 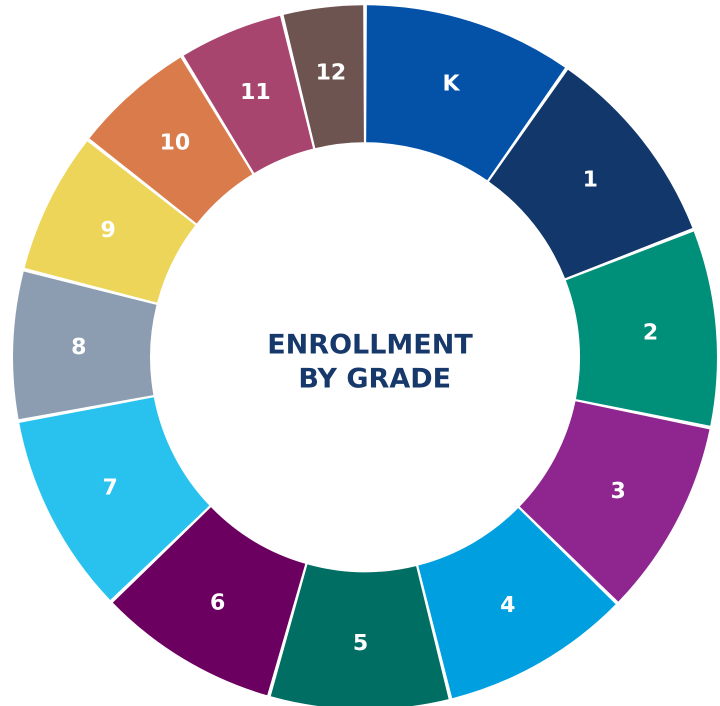 What do you see at coordinates (650, 333) in the screenshot?
I see `slice-label: 2` at bounding box center [650, 333].